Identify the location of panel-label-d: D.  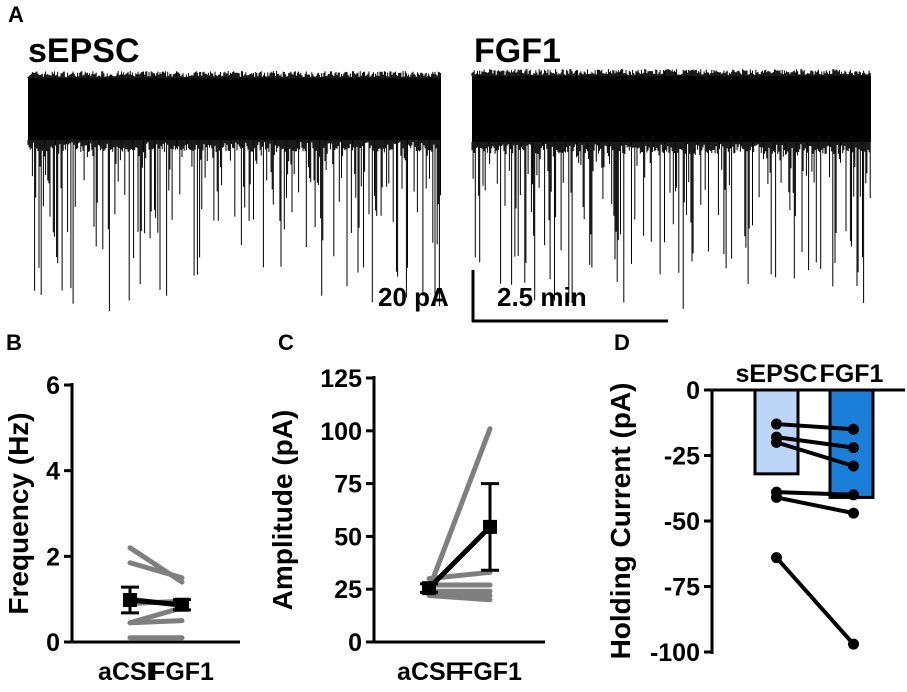
(622, 342).